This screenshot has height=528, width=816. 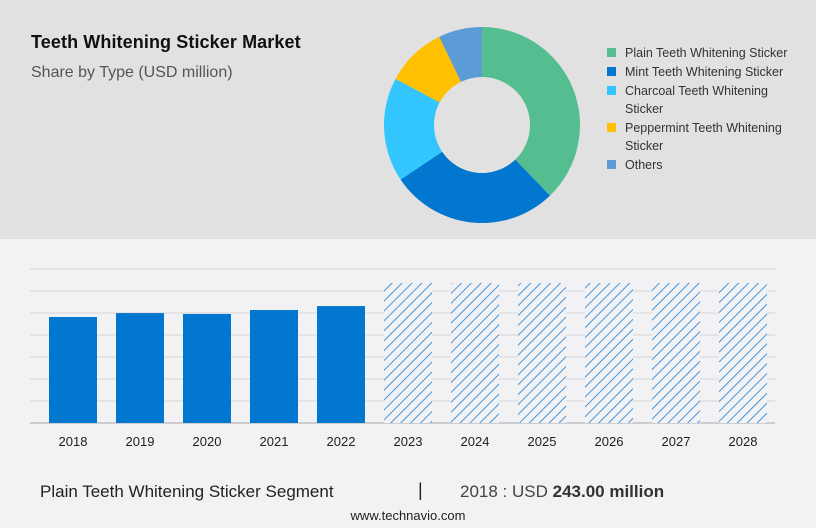 I want to click on legend-label: Peppermint Teeth Whitening Sticker, so click(x=703, y=137).